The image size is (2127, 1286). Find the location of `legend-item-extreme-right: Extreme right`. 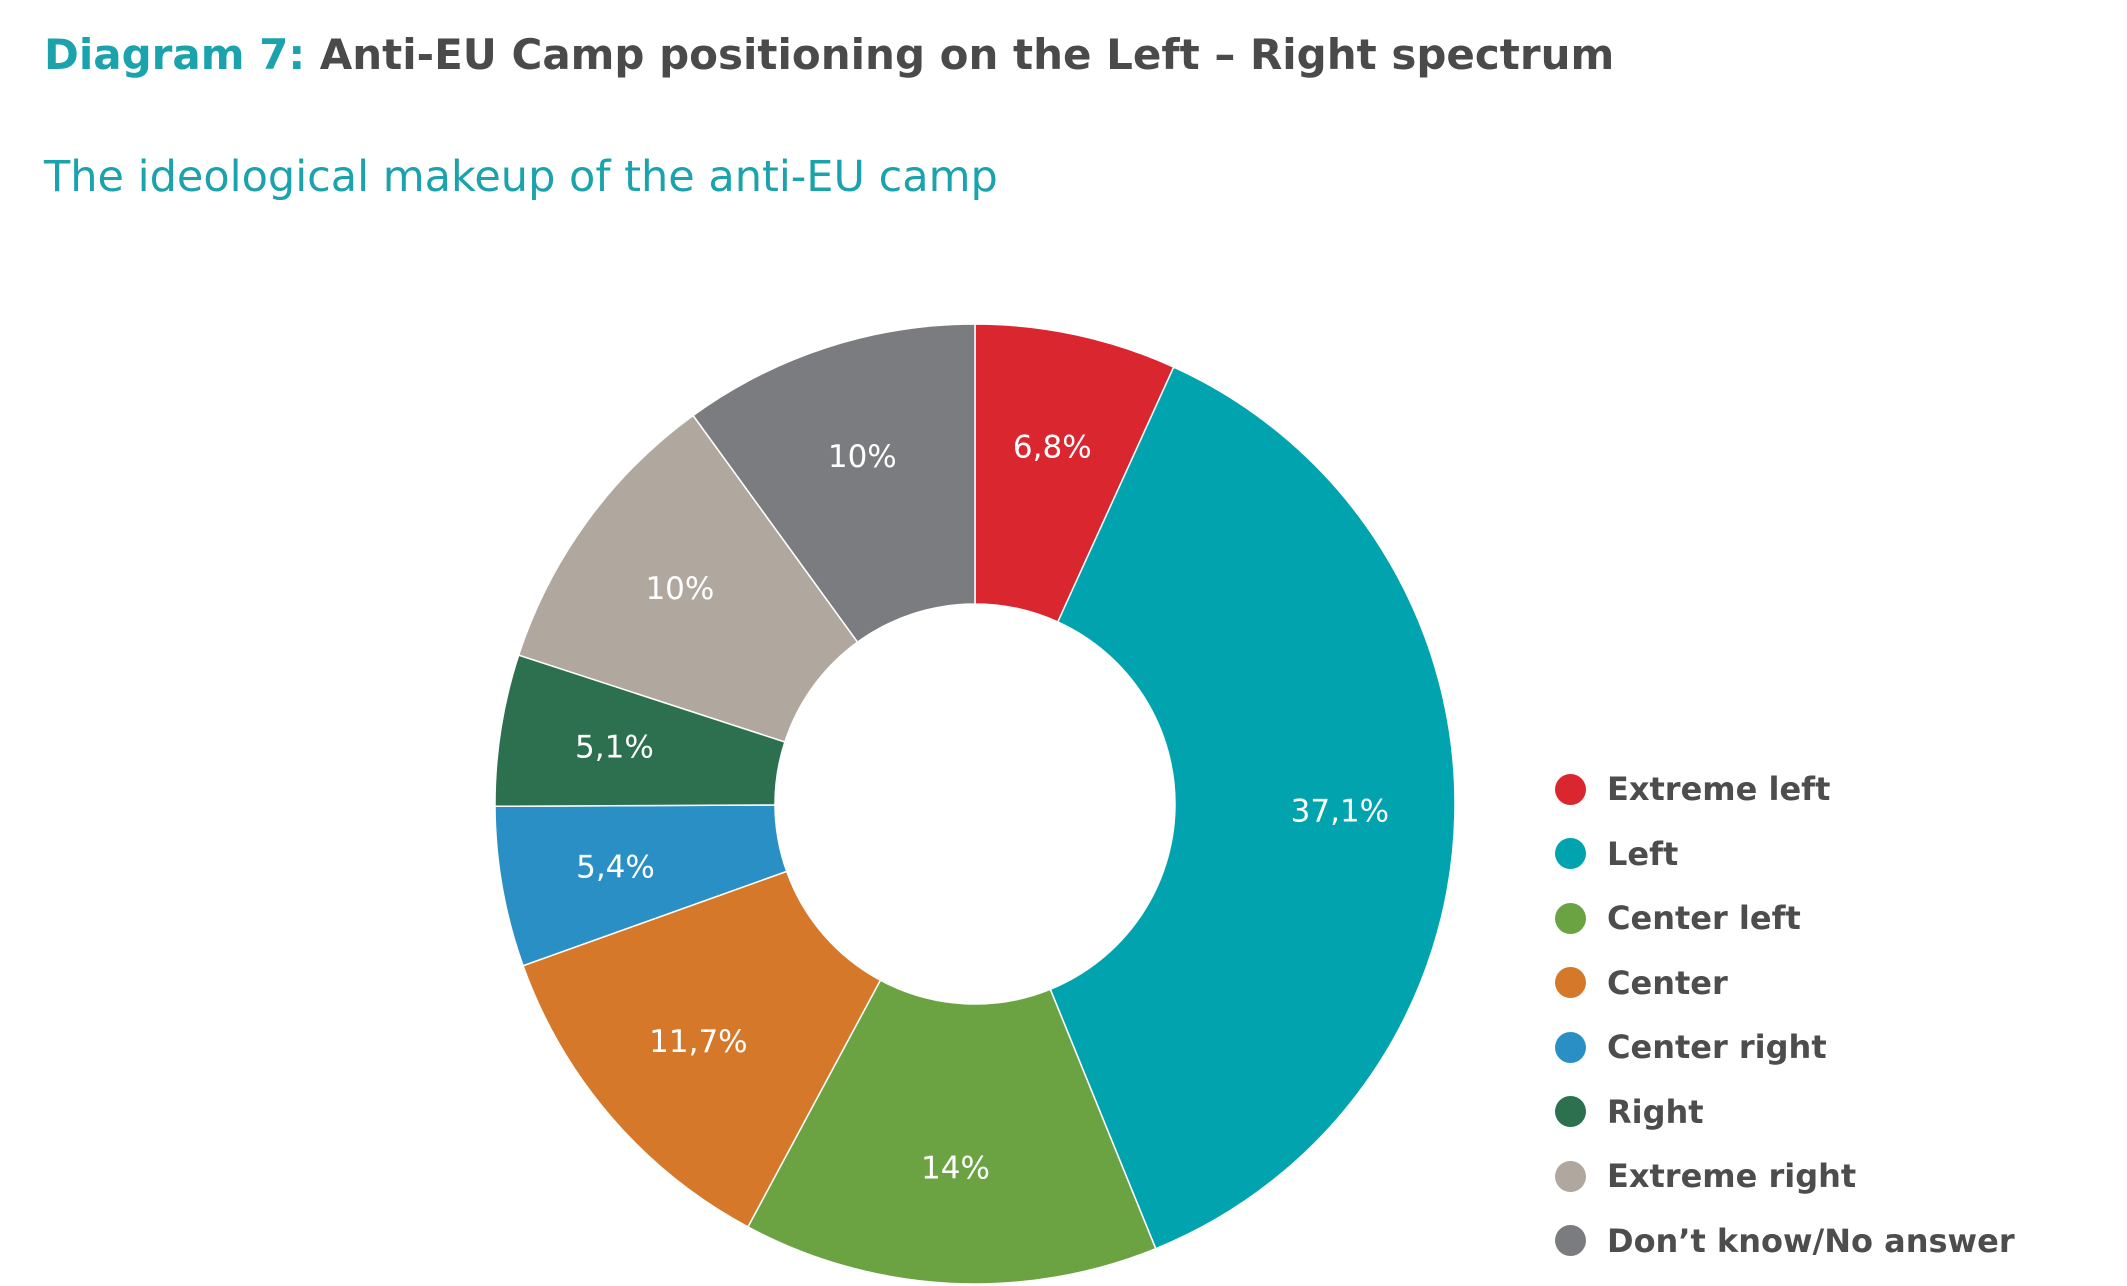

legend-item-extreme-right: Extreme right is located at coordinates (1785, 1176).